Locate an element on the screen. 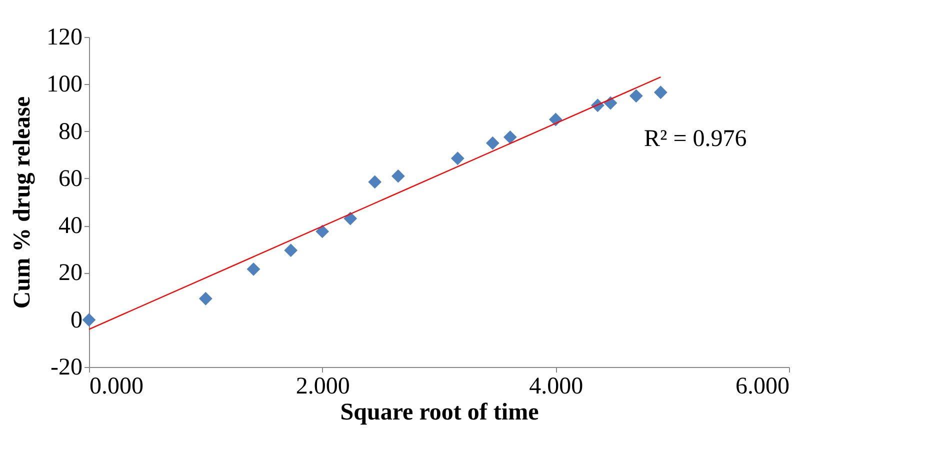  y-tick-label: 100 is located at coordinates (64, 85).